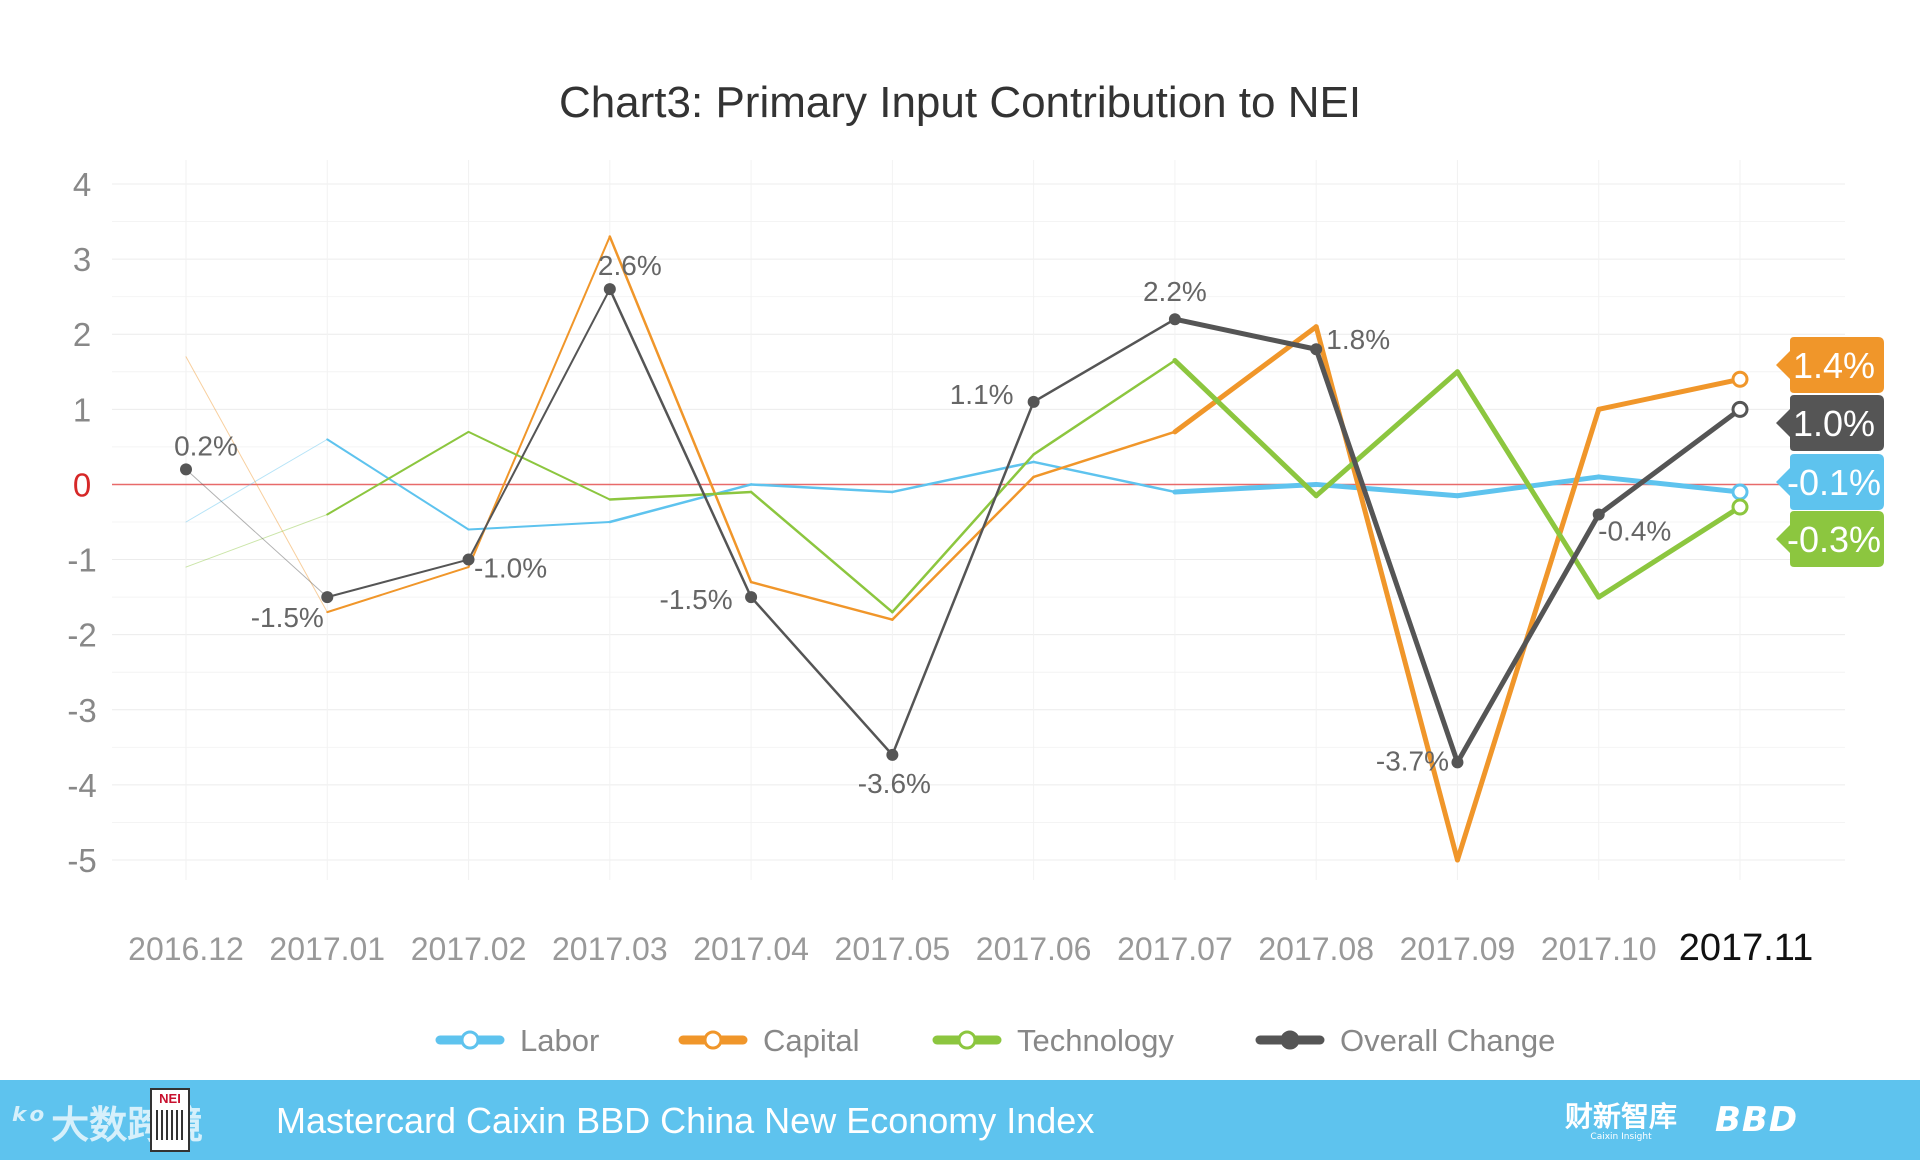  Describe the element at coordinates (1834, 482) in the screenshot. I see `end-label-text: -0.1%` at that location.